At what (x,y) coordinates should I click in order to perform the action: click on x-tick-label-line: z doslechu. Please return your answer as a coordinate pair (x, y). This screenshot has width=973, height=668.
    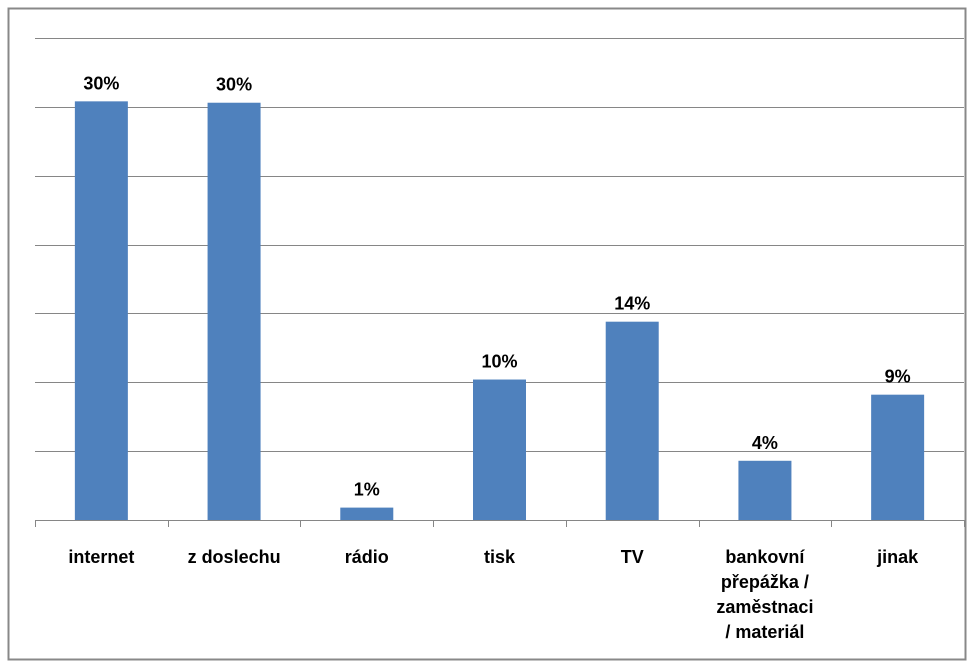
    Looking at the image, I should click on (234, 557).